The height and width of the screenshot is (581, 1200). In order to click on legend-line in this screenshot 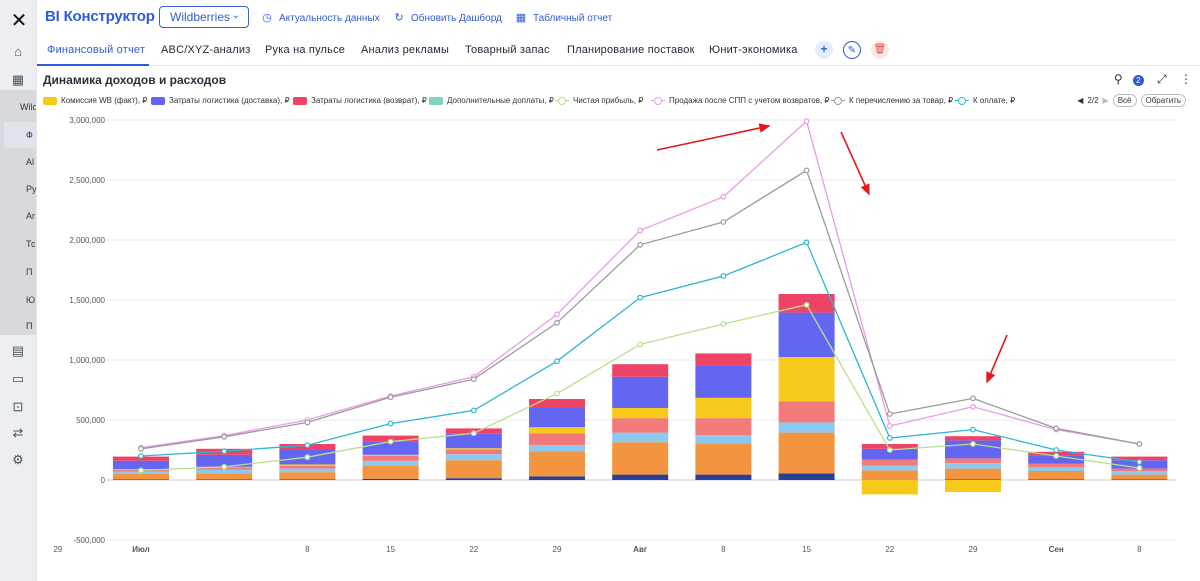, I will do `click(962, 100)`.